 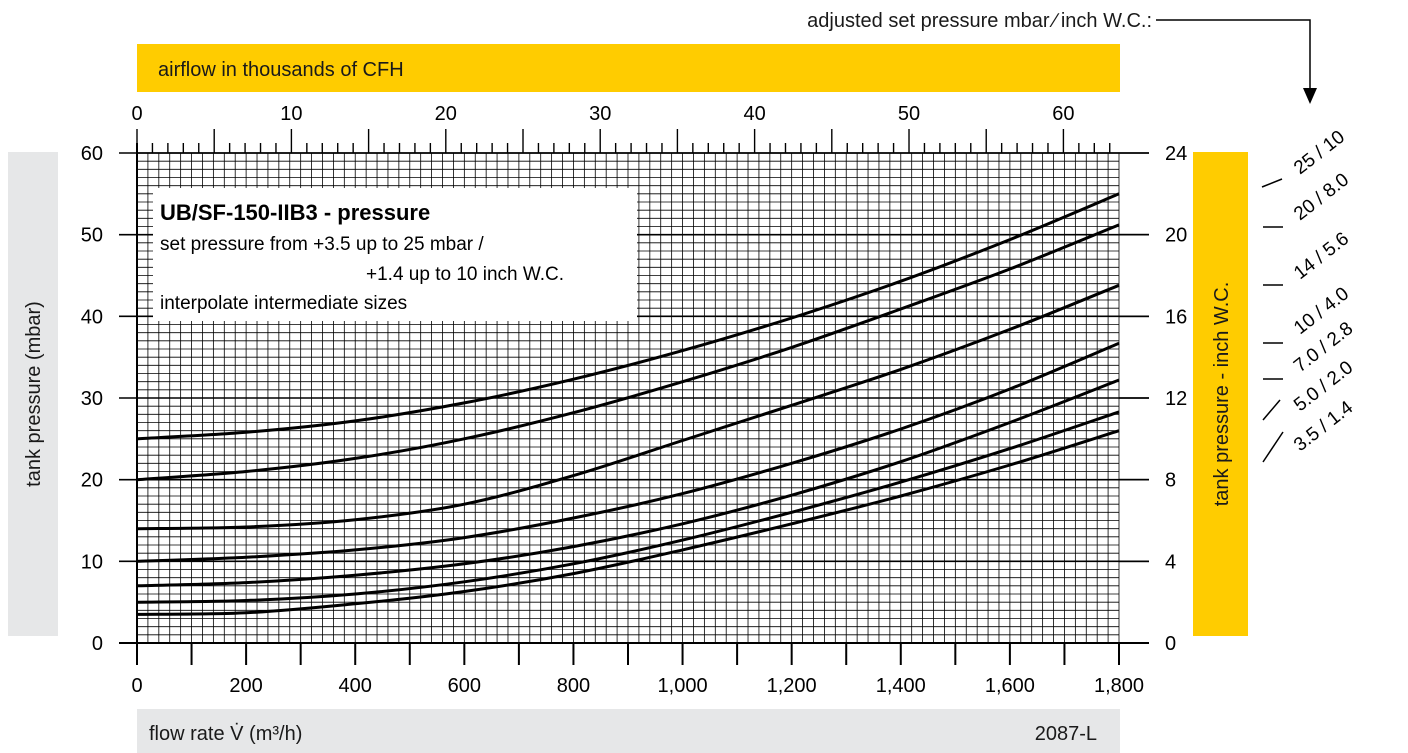 What do you see at coordinates (1066, 734) in the screenshot?
I see `bottom-band-code: 2087-L` at bounding box center [1066, 734].